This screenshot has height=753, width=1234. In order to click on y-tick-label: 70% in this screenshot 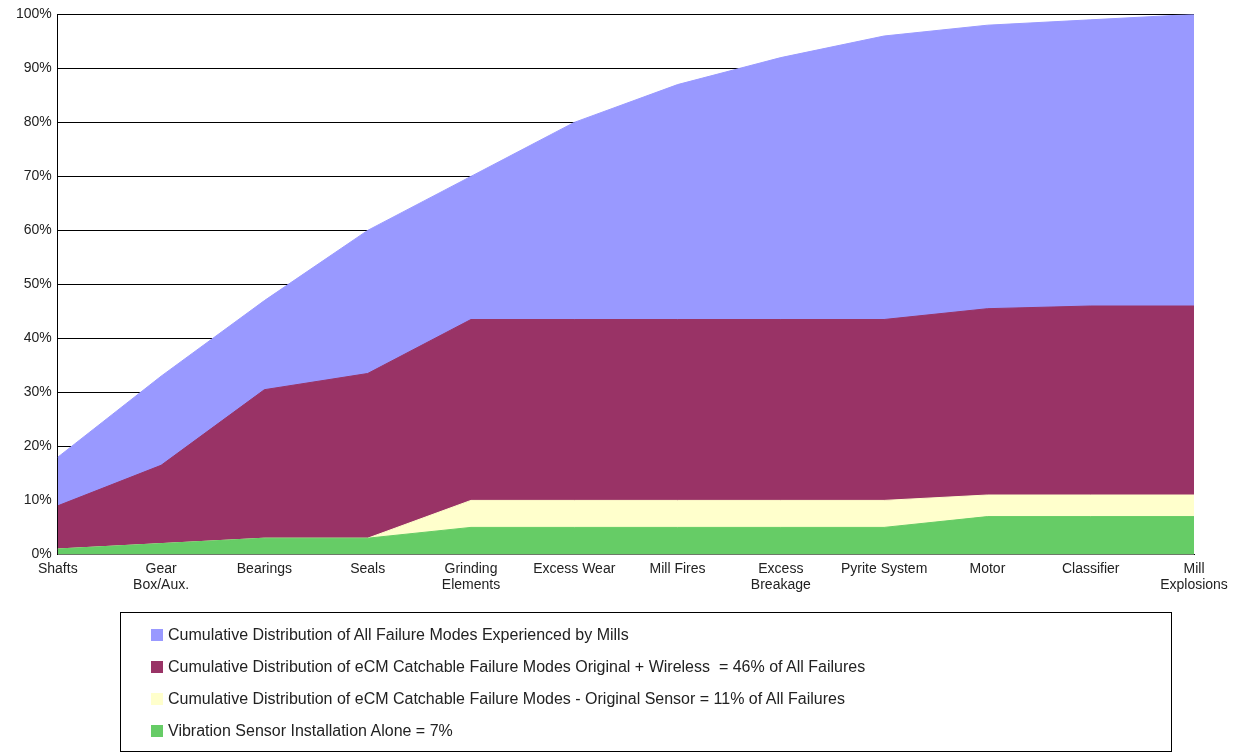, I will do `click(37, 175)`.